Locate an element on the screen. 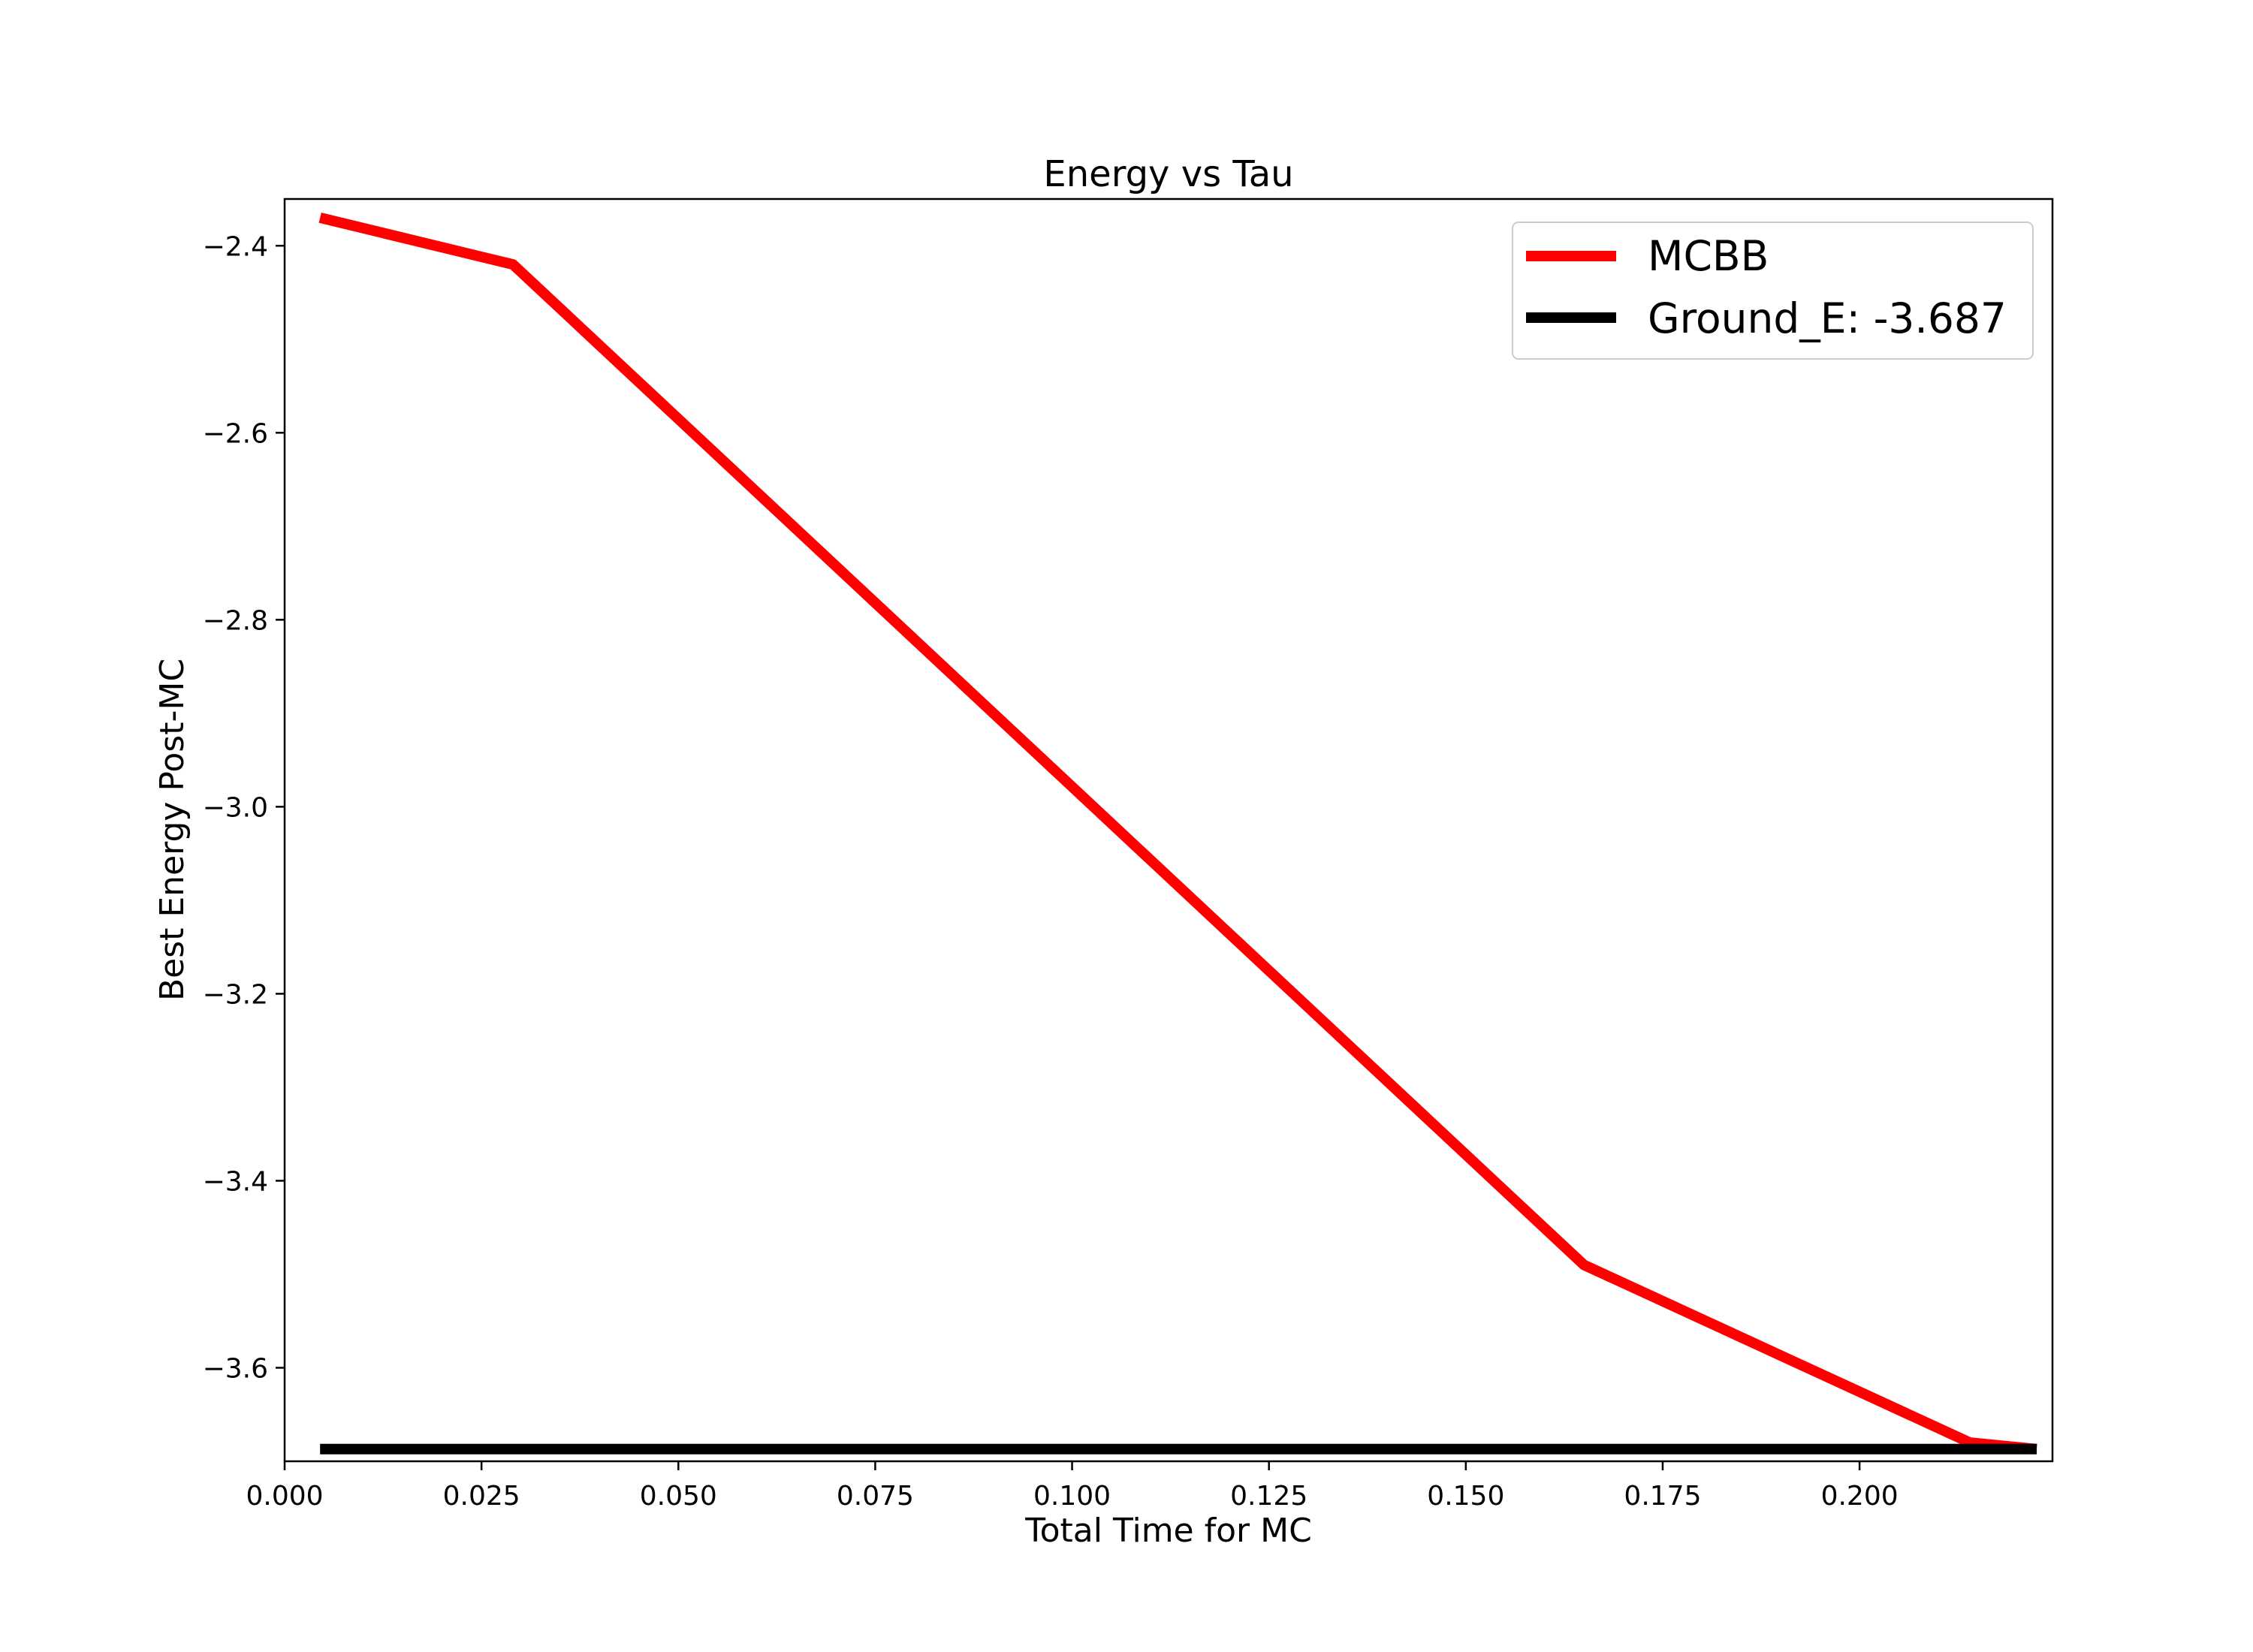 The width and height of the screenshot is (2253, 1652). y-tick-label: −2.6 is located at coordinates (236, 433).